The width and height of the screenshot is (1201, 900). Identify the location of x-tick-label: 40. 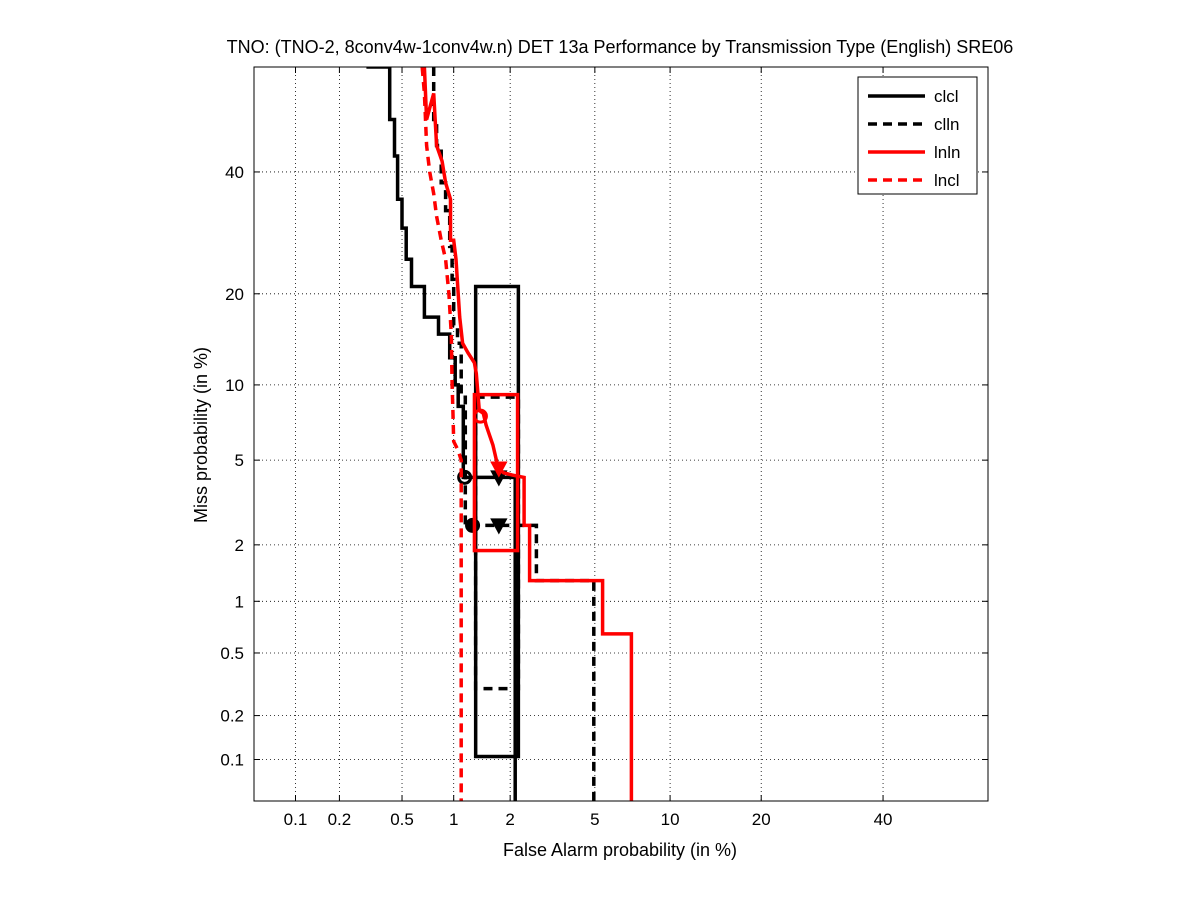
(883, 819).